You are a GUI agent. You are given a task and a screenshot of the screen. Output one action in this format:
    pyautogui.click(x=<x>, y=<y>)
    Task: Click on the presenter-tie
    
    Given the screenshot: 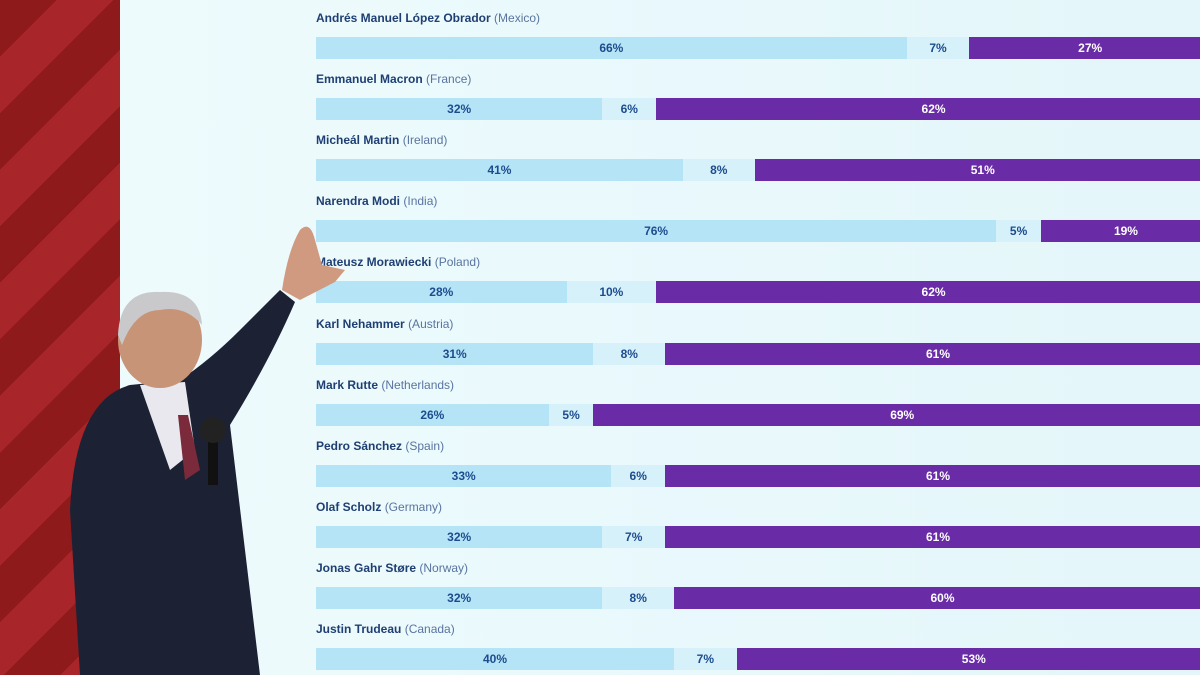 What is the action you would take?
    pyautogui.click(x=189, y=447)
    